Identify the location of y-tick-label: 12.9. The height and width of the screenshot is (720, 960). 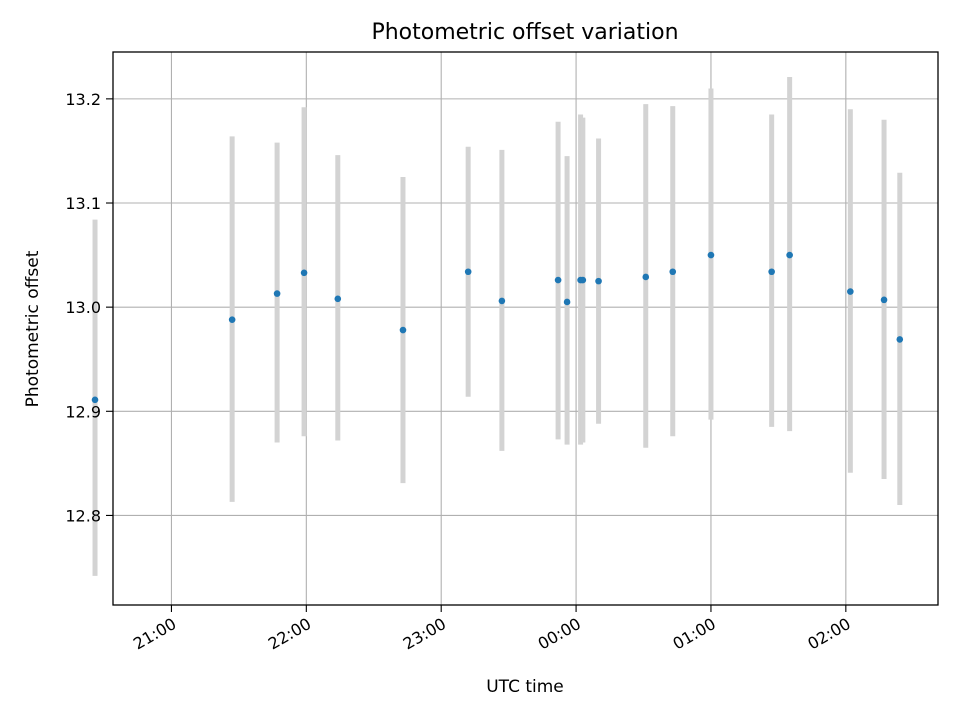
(83, 411).